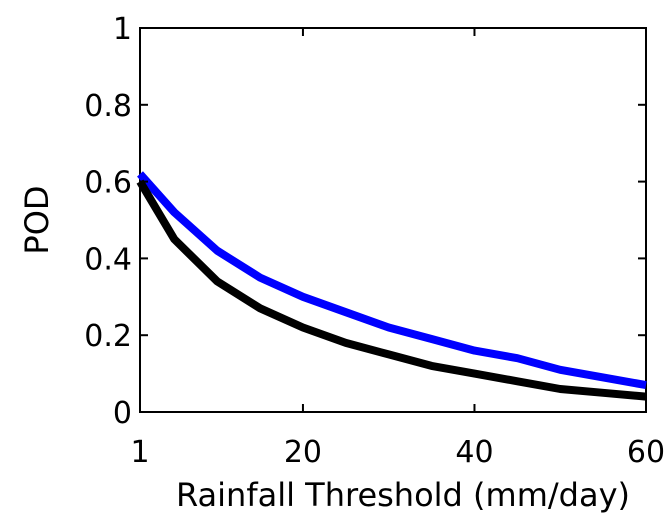  What do you see at coordinates (139, 452) in the screenshot?
I see `x-tick-label: 1` at bounding box center [139, 452].